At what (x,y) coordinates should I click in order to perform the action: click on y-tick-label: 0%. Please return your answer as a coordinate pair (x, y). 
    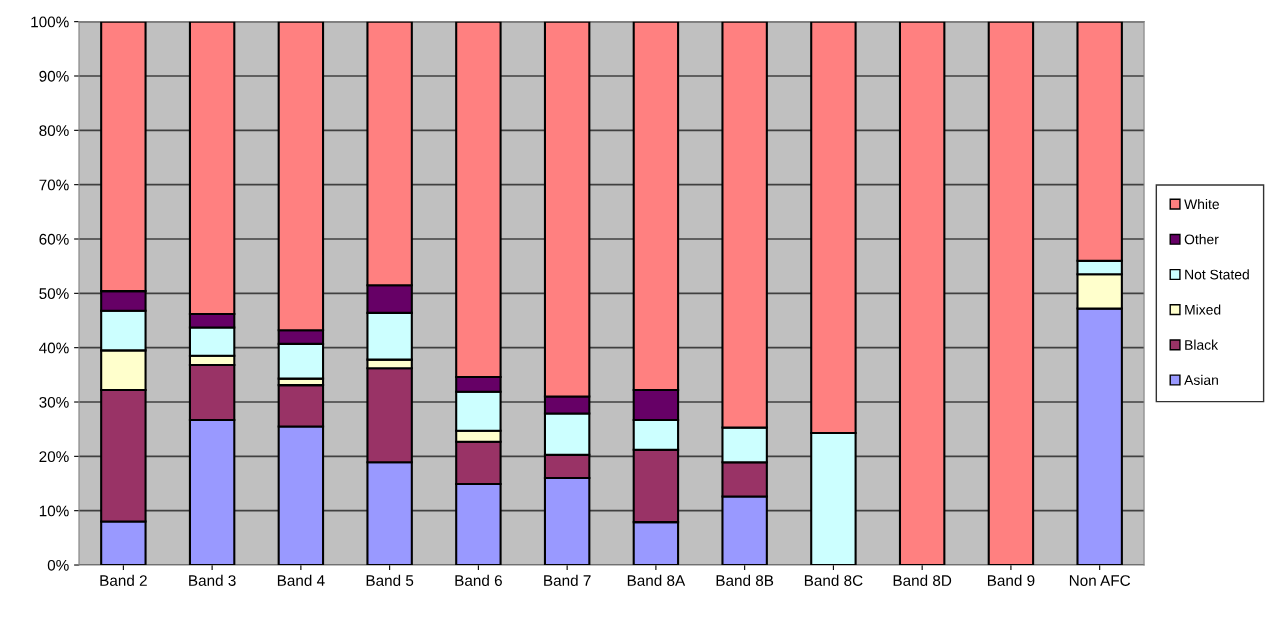
    Looking at the image, I should click on (58, 565).